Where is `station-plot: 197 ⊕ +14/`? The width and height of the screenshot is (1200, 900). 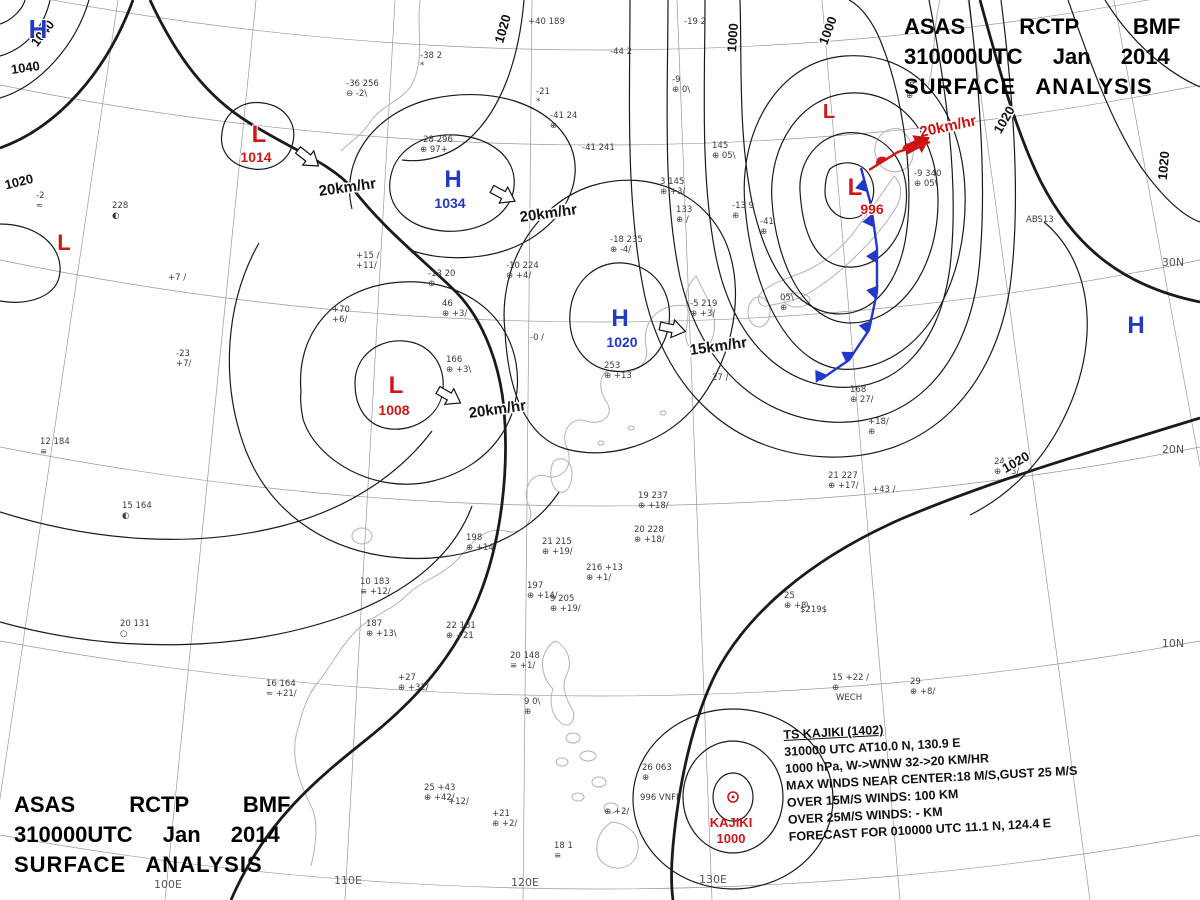 station-plot: 197 ⊕ +14/ is located at coordinates (542, 591).